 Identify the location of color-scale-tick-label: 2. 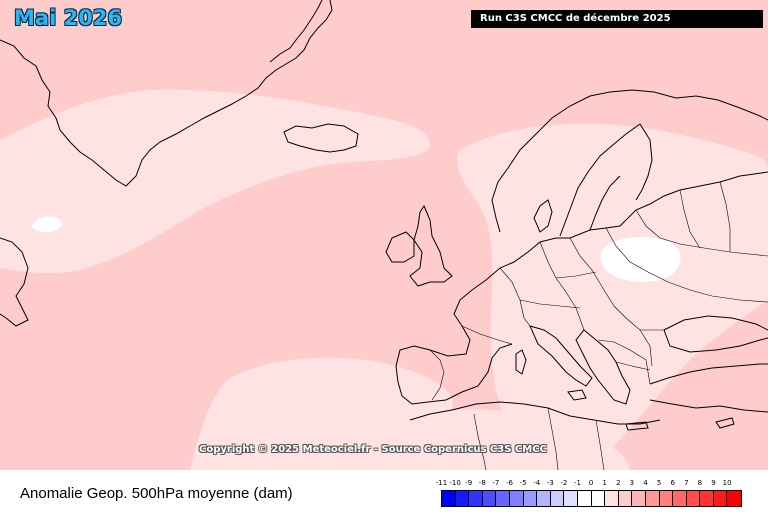
(618, 483).